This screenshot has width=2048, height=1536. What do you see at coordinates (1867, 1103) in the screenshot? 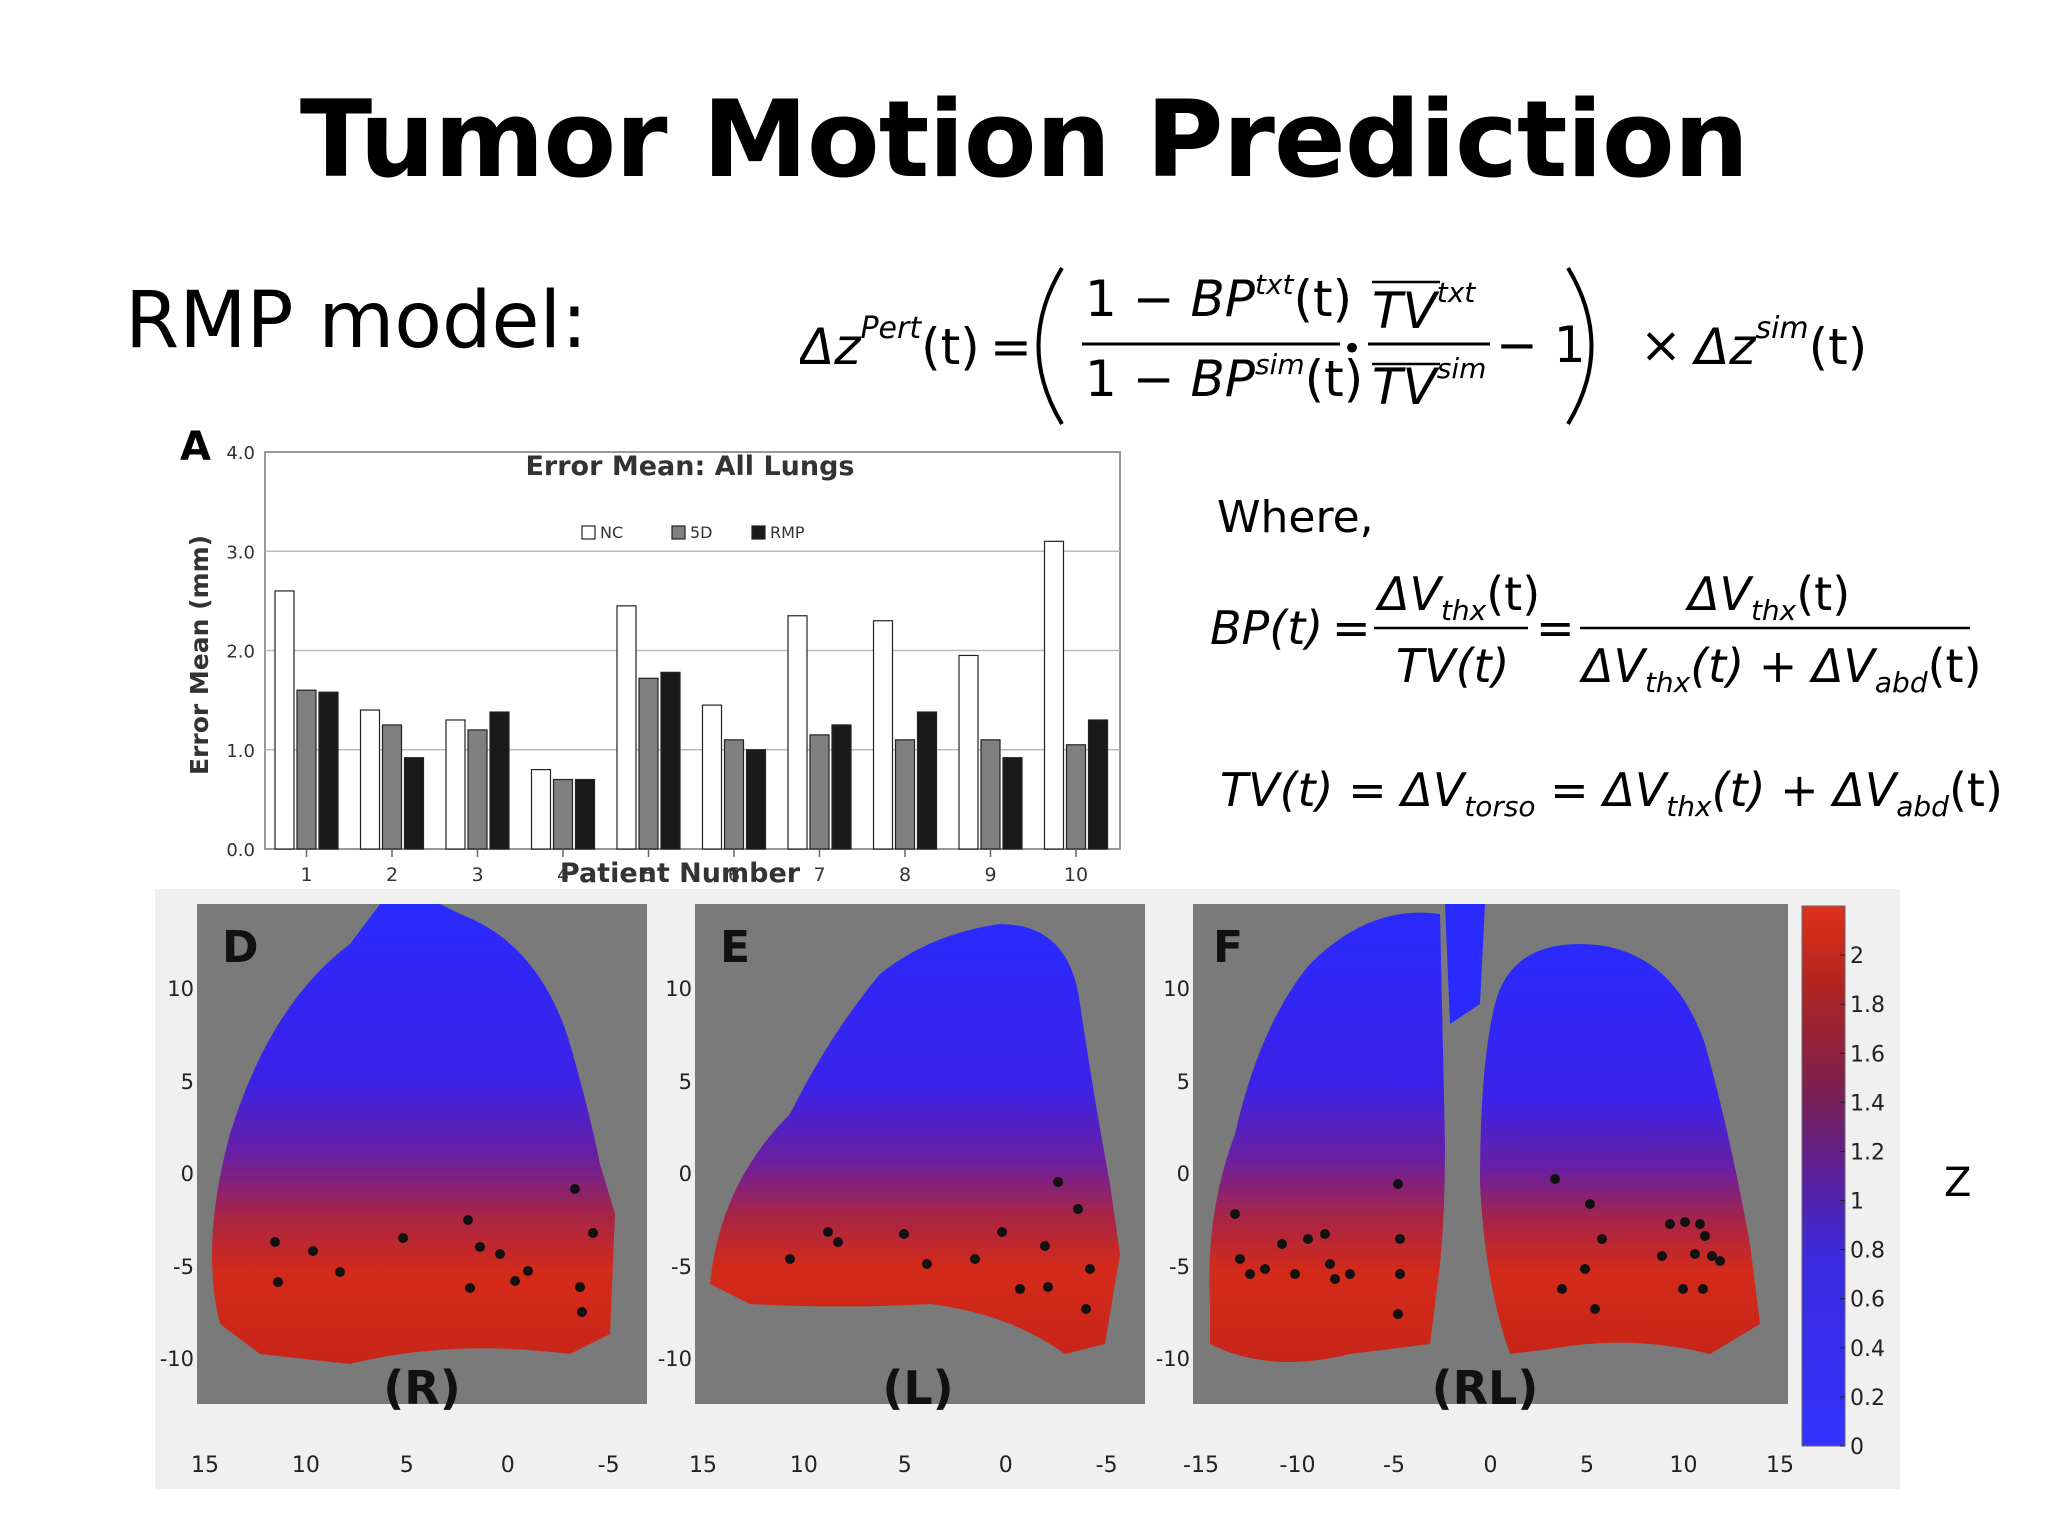
I see `colorbar-tick-label: 1.4` at bounding box center [1867, 1103].